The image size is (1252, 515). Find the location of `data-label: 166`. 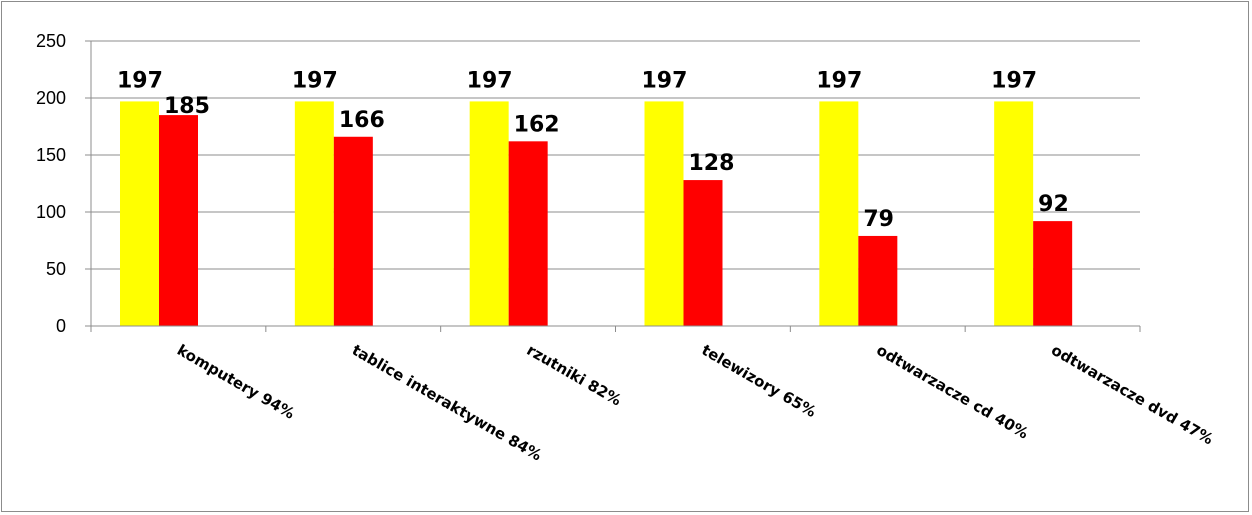

data-label: 166 is located at coordinates (362, 120).